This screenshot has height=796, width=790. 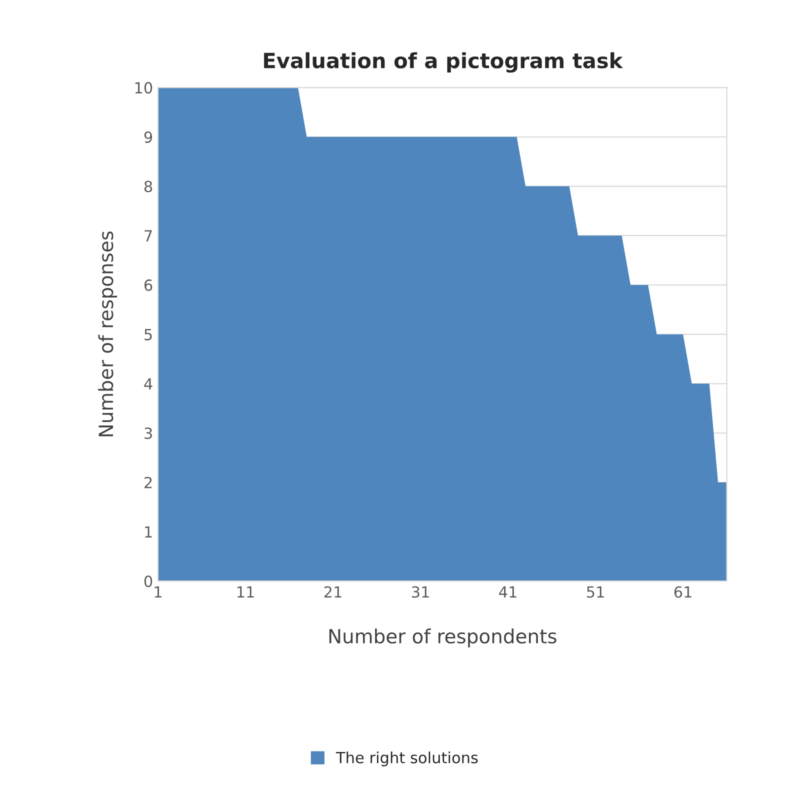 I want to click on legend-label: The right solutions, so click(x=407, y=759).